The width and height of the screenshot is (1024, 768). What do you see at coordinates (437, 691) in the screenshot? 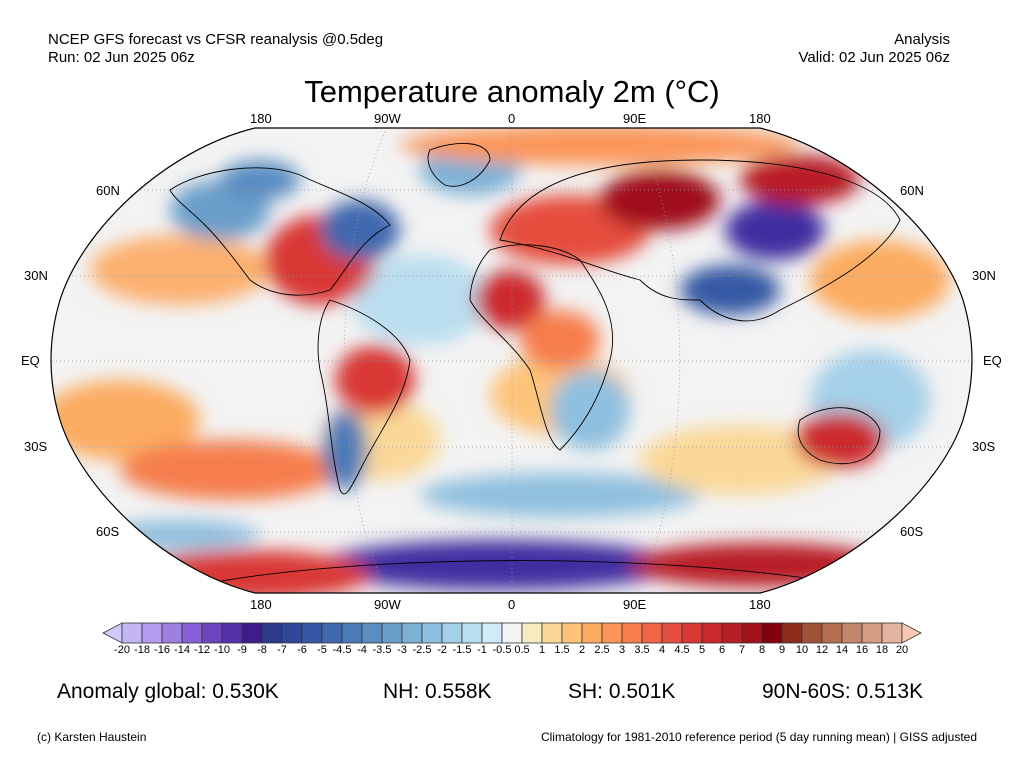
I see `nh-anomaly: NH: 0.558K` at bounding box center [437, 691].